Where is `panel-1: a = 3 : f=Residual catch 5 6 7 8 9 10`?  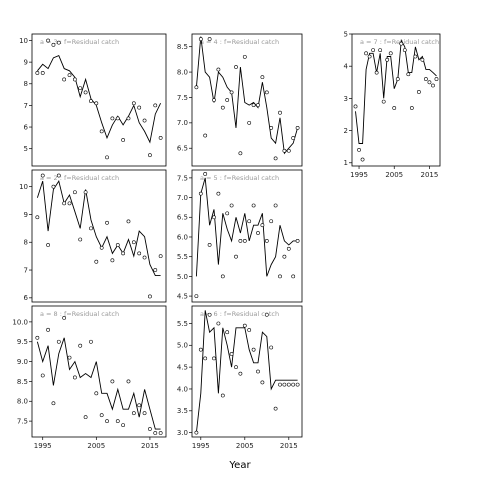
panel-1: a = 3 : f=Residual catch 5 6 7 8 9 10 is located at coordinates (93, 100).